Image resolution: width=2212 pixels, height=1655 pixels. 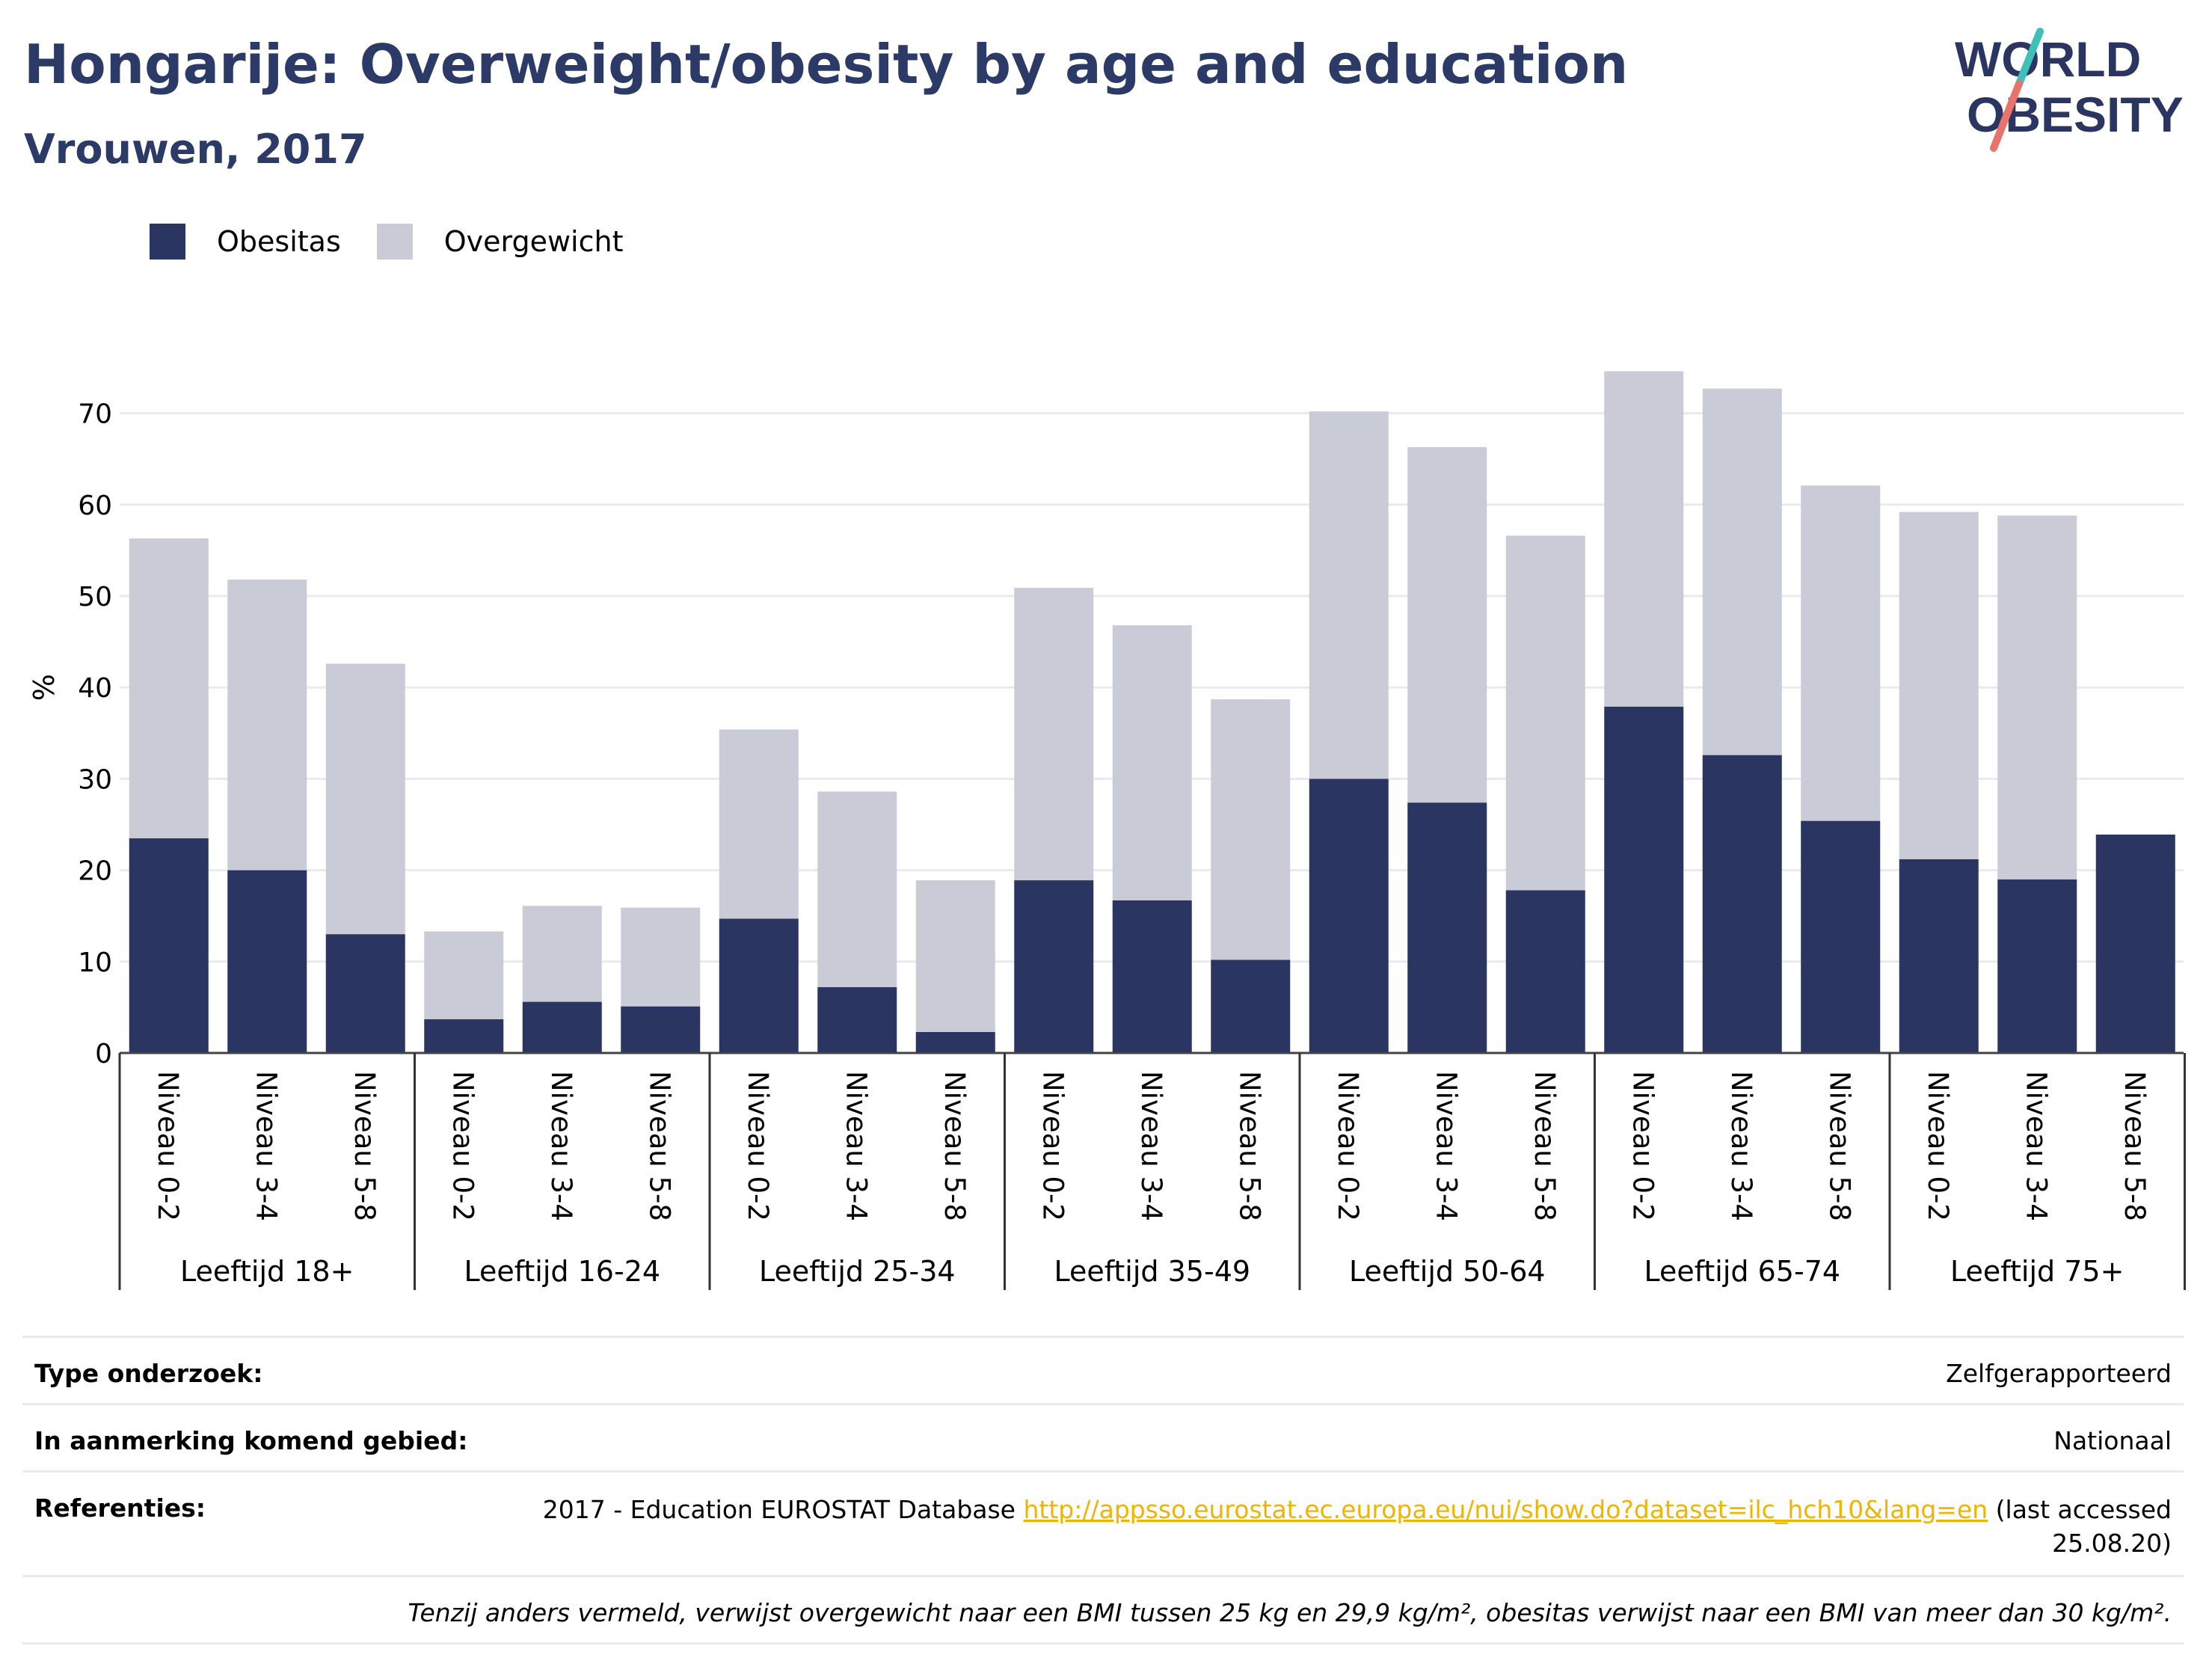 What do you see at coordinates (533, 241) in the screenshot?
I see `legend-label-overgewicht: Overgewicht` at bounding box center [533, 241].